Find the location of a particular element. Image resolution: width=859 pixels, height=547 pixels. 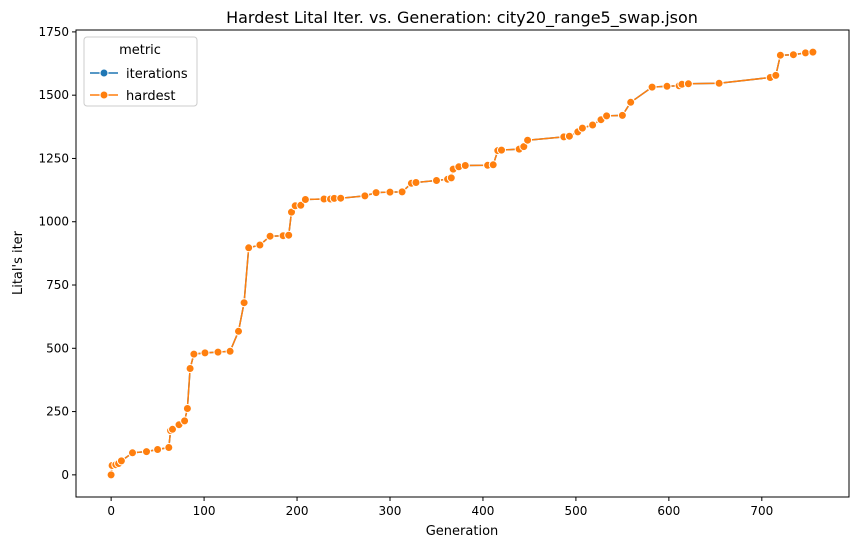

x-tick-label: 600 is located at coordinates (668, 511).